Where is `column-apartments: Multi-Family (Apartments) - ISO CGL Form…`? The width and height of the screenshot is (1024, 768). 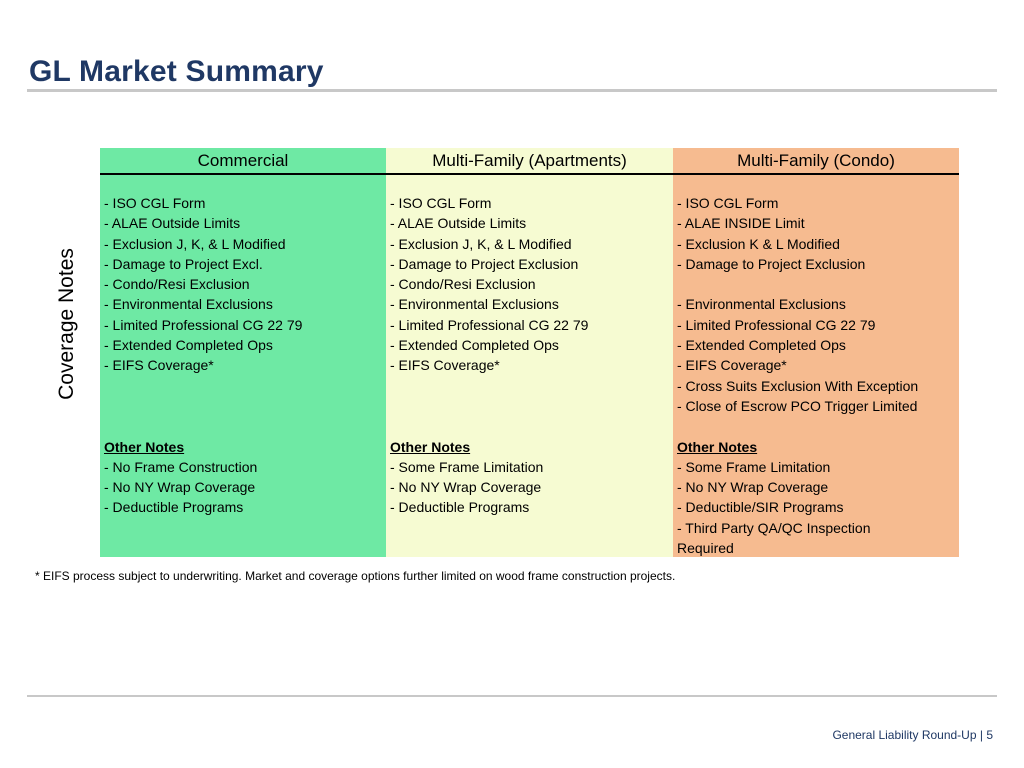 column-apartments: Multi-Family (Apartments) - ISO CGL Form… is located at coordinates (529, 352).